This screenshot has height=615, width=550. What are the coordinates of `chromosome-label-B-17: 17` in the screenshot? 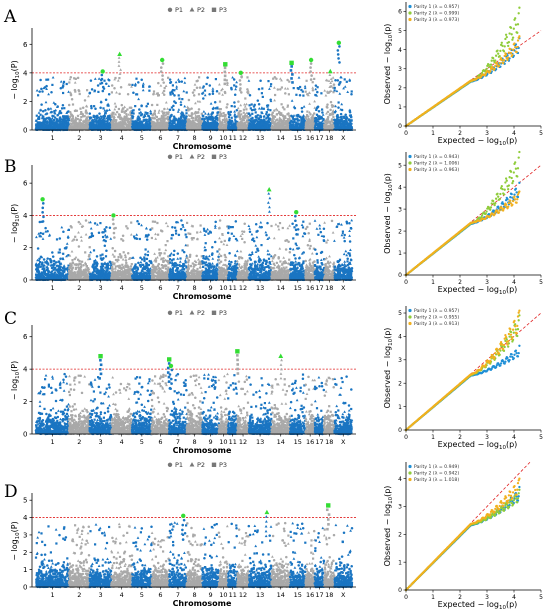 It's located at (319, 288).